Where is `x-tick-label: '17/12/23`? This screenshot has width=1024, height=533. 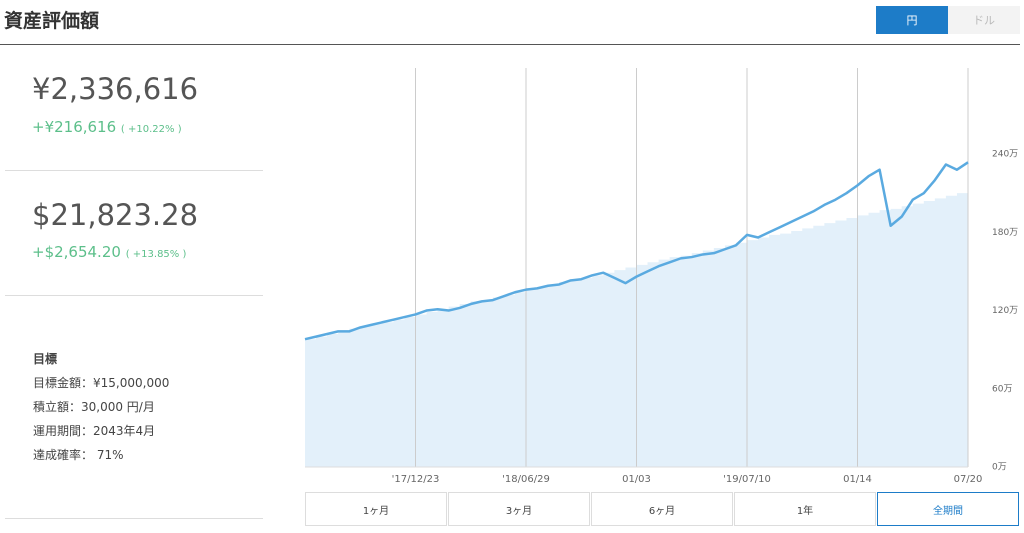
x-tick-label: '17/12/23 is located at coordinates (416, 479).